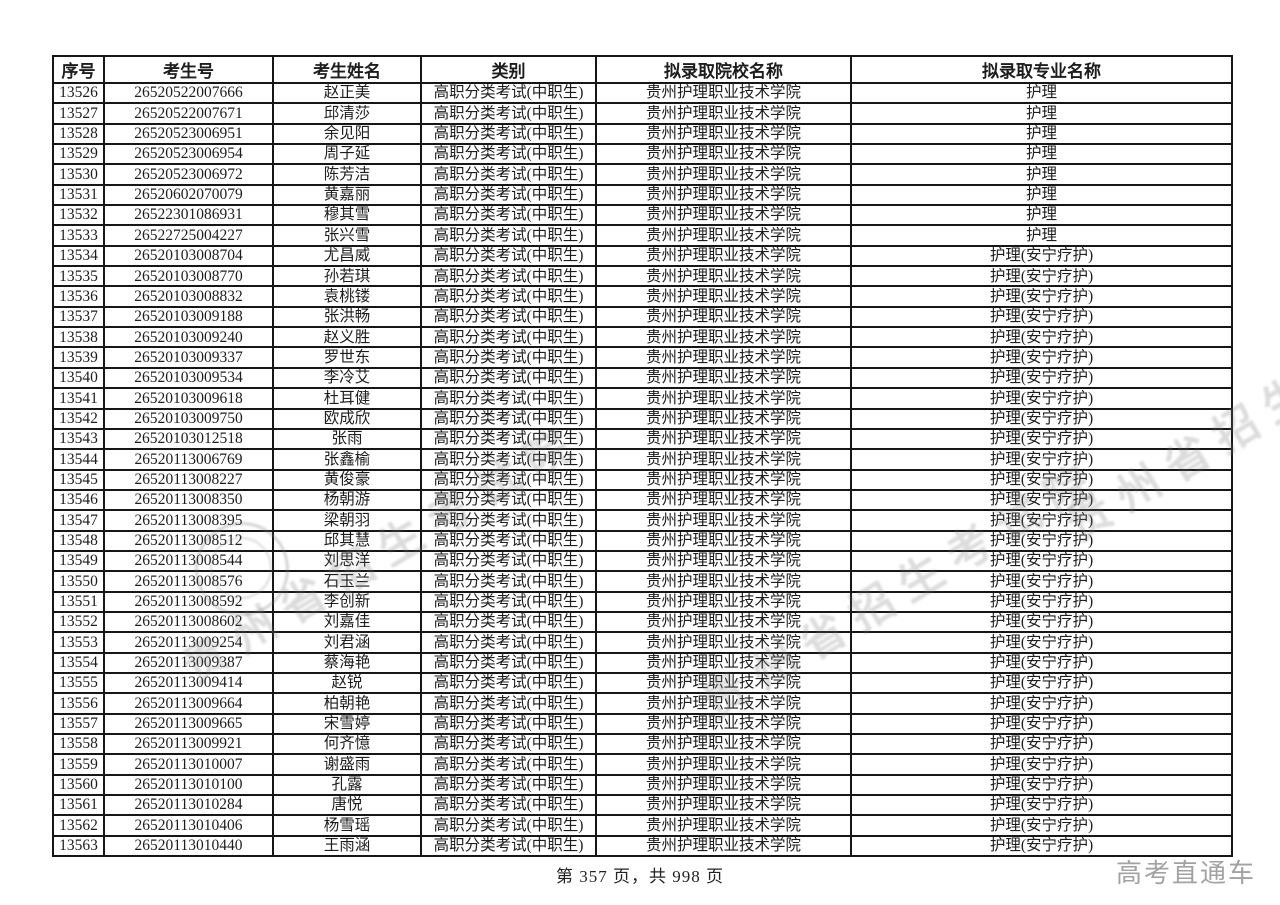  Describe the element at coordinates (347, 439) in the screenshot. I see `cell-name: 张雨` at that location.